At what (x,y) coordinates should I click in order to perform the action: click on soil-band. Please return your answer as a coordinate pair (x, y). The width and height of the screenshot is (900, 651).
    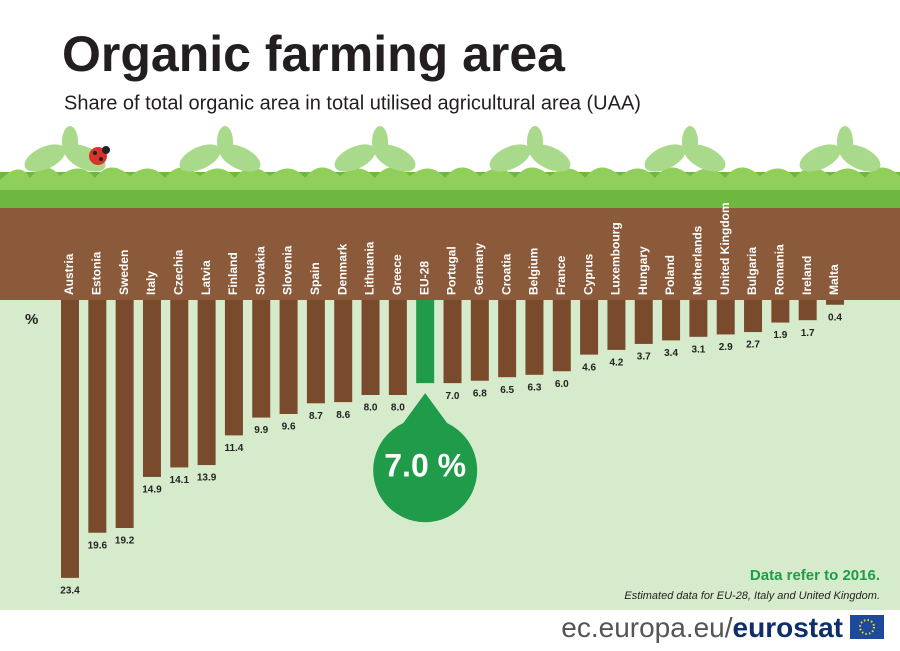
    Looking at the image, I should click on (450, 254).